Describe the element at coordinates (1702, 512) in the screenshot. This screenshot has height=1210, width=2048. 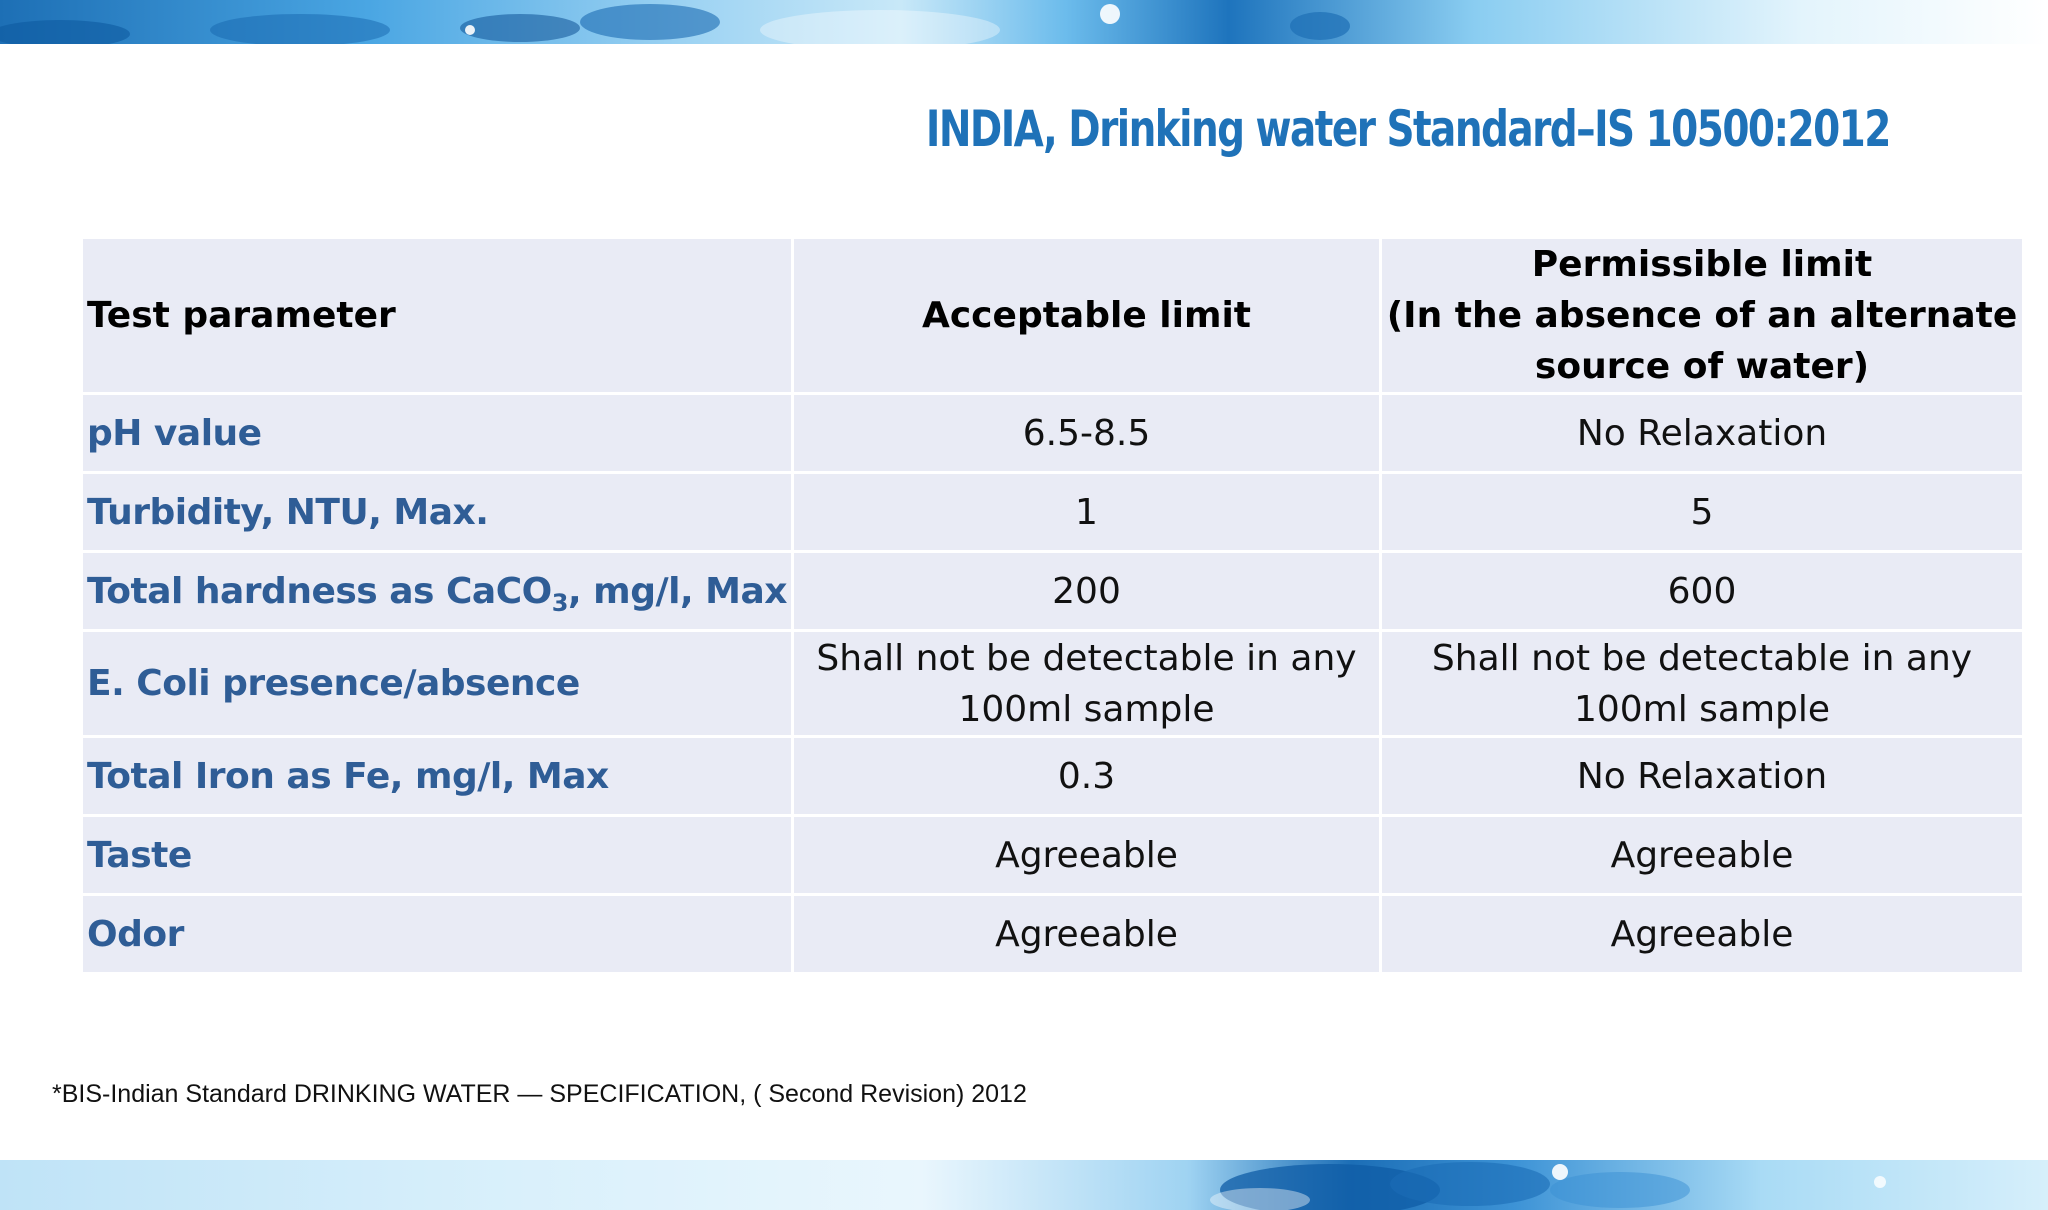
I see `row-permissible: 5` at that location.